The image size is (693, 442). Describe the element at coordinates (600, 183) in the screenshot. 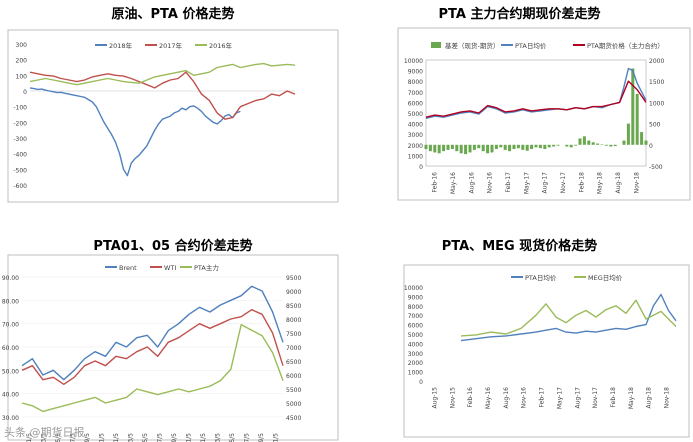

I see `x-tick-label: May-18` at that location.